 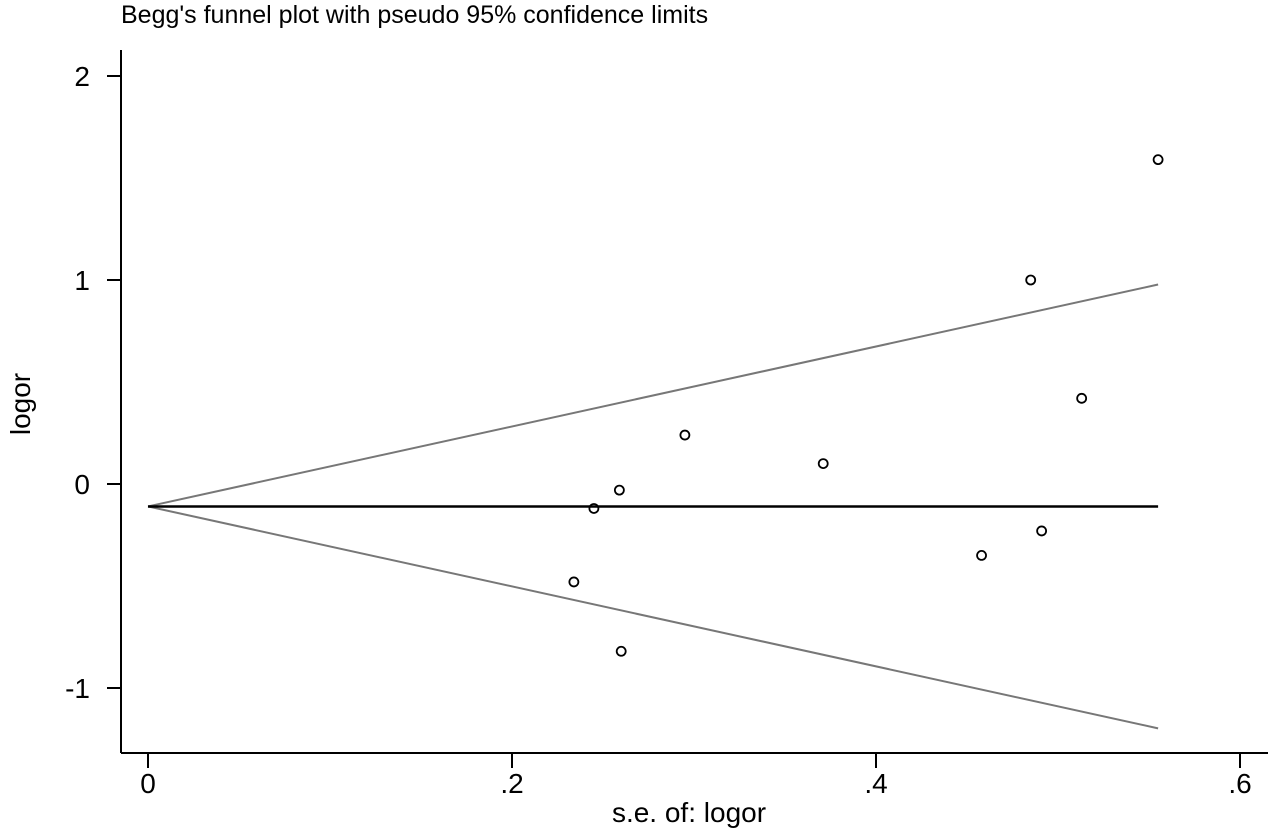 I want to click on x-tick-label: .6, so click(x=1239, y=783).